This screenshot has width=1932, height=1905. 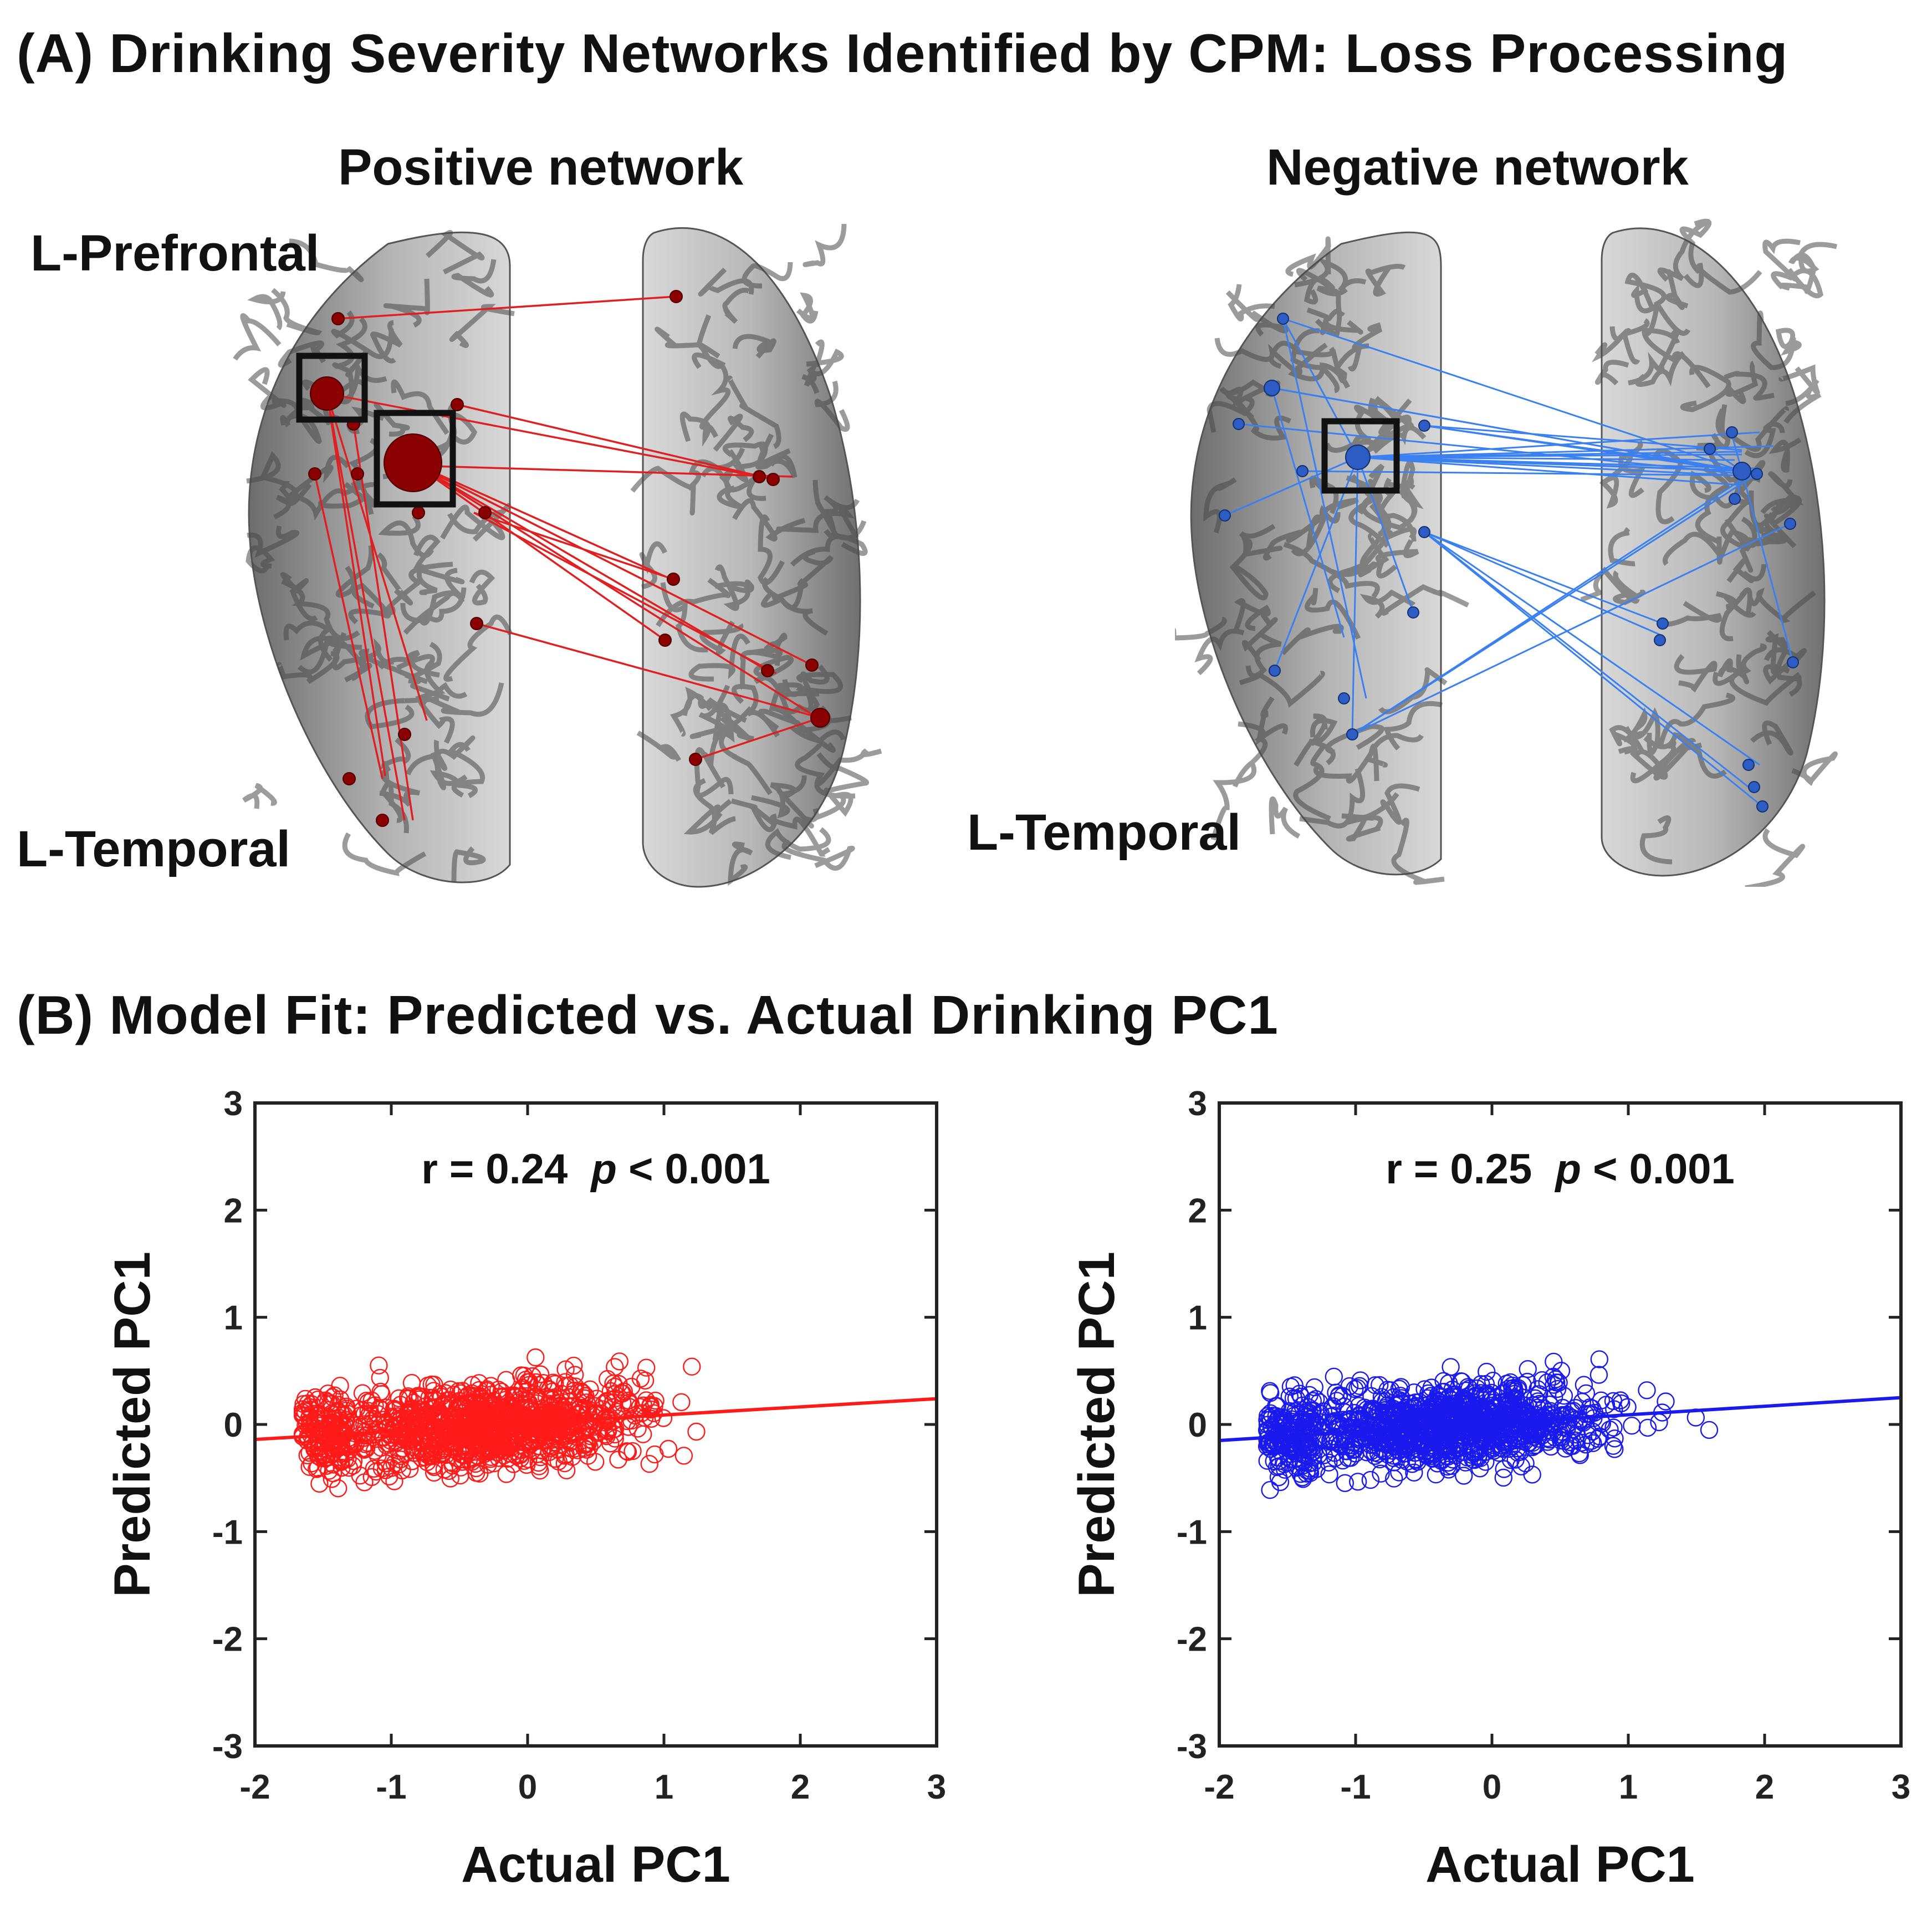 I want to click on right-hemisphere, so click(x=1709, y=552).